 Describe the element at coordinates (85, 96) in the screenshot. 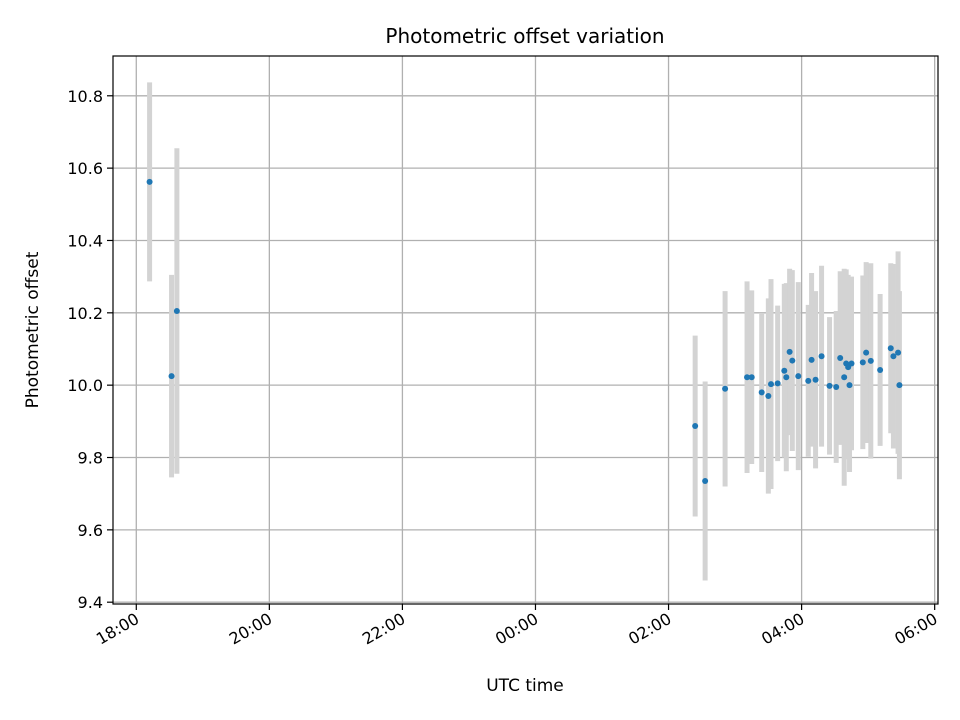

I see `y-tick-label: 10.8` at that location.